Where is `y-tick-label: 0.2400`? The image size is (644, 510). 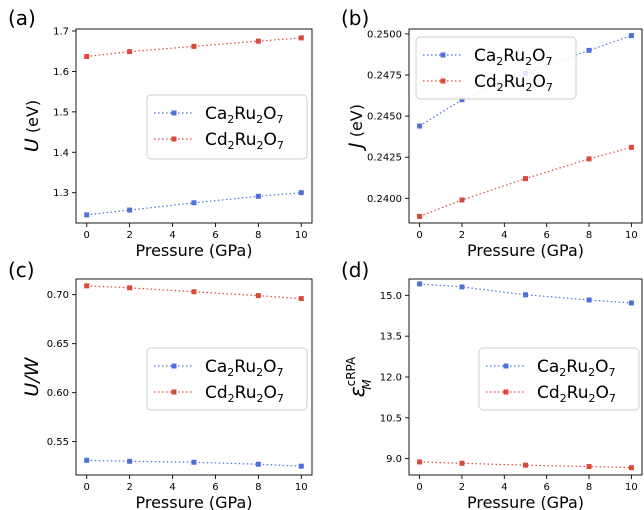 y-tick-label: 0.2400 is located at coordinates (384, 199).